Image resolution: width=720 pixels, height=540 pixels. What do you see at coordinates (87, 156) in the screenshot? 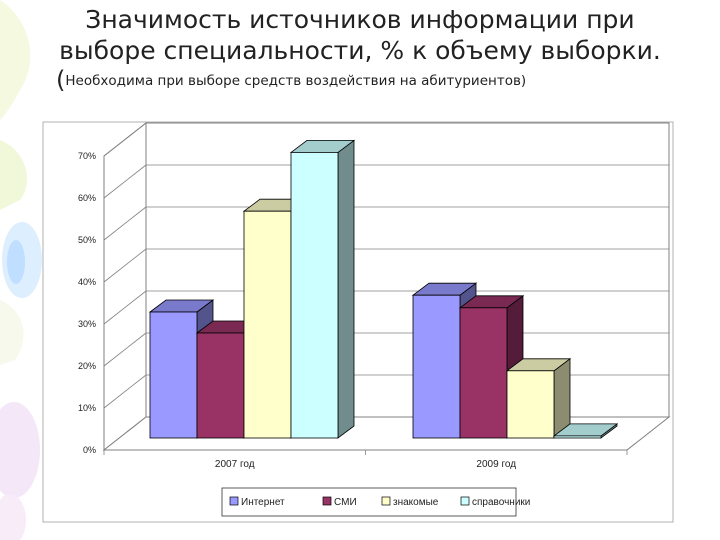
I see `y-tick-label: 70%` at bounding box center [87, 156].